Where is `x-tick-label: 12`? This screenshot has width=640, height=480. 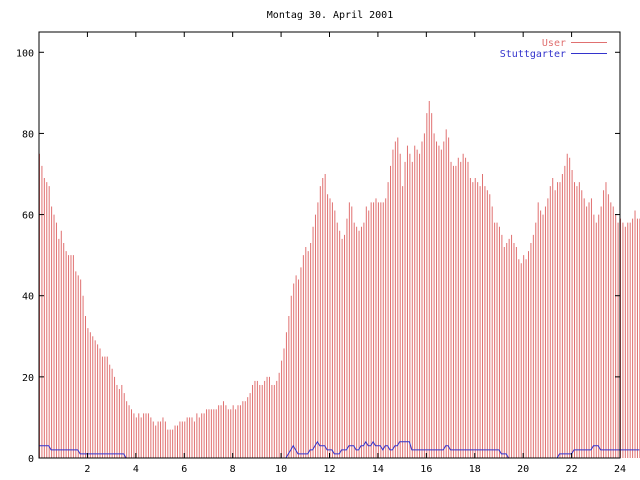
x-tick-label: 12 is located at coordinates (329, 469).